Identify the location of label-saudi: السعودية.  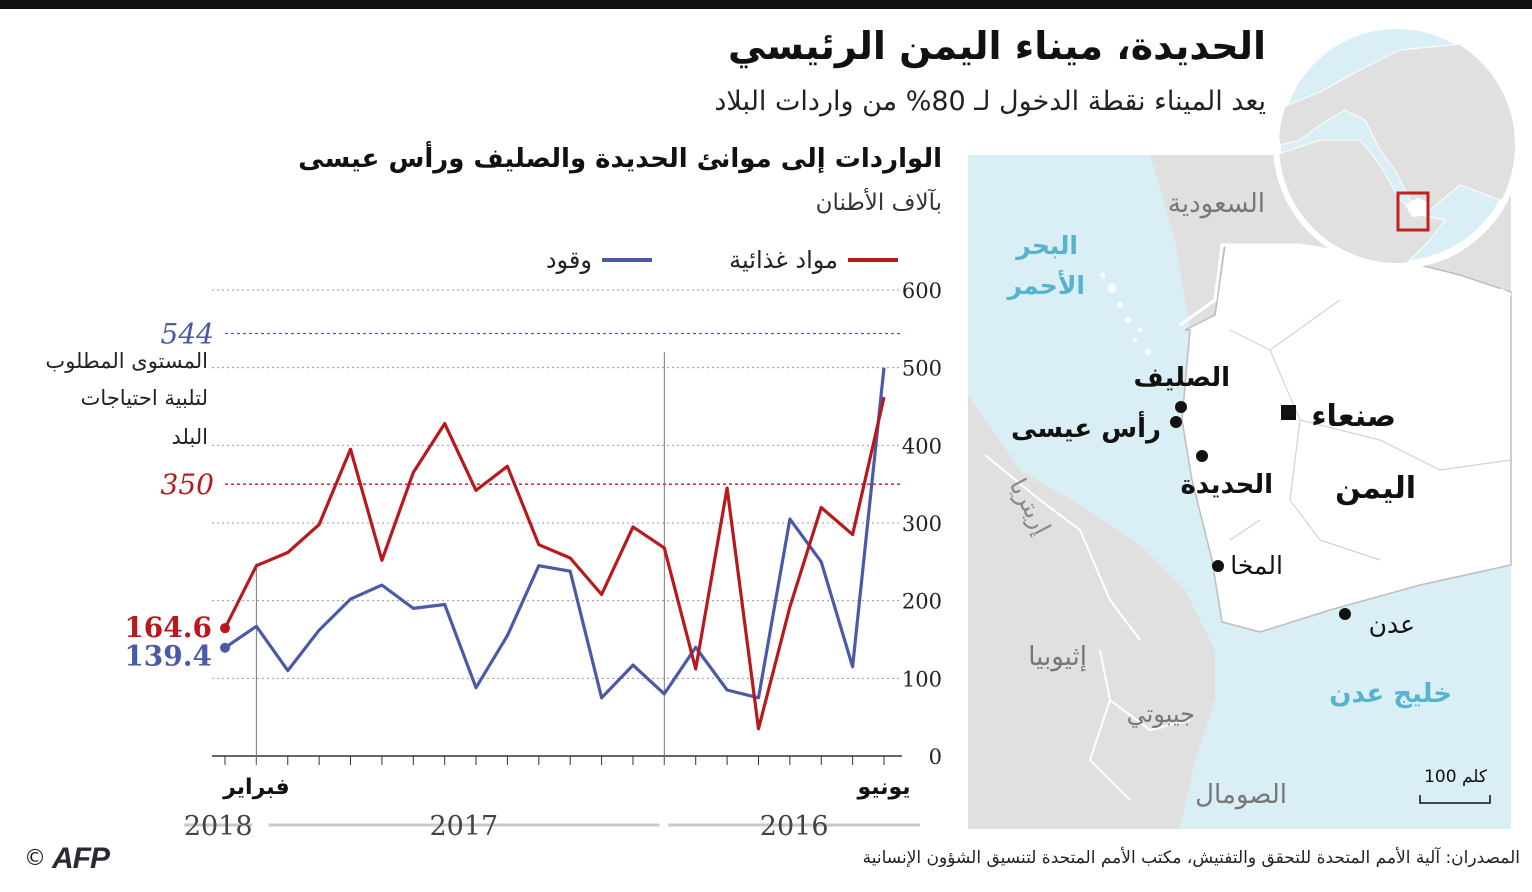
(1216, 204).